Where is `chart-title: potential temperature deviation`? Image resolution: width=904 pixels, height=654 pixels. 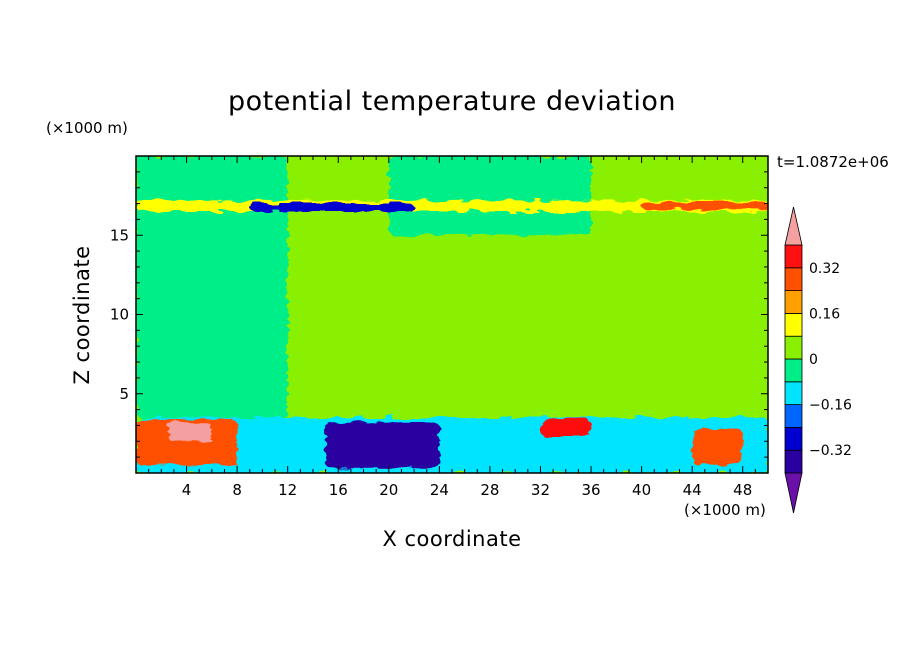 chart-title: potential temperature deviation is located at coordinates (452, 101).